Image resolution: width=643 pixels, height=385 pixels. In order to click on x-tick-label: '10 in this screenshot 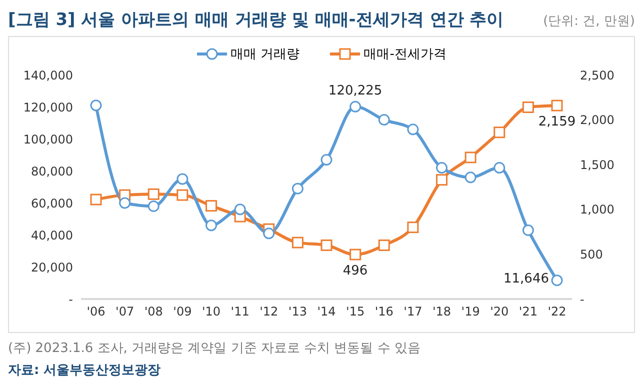, I will do `click(211, 311)`.